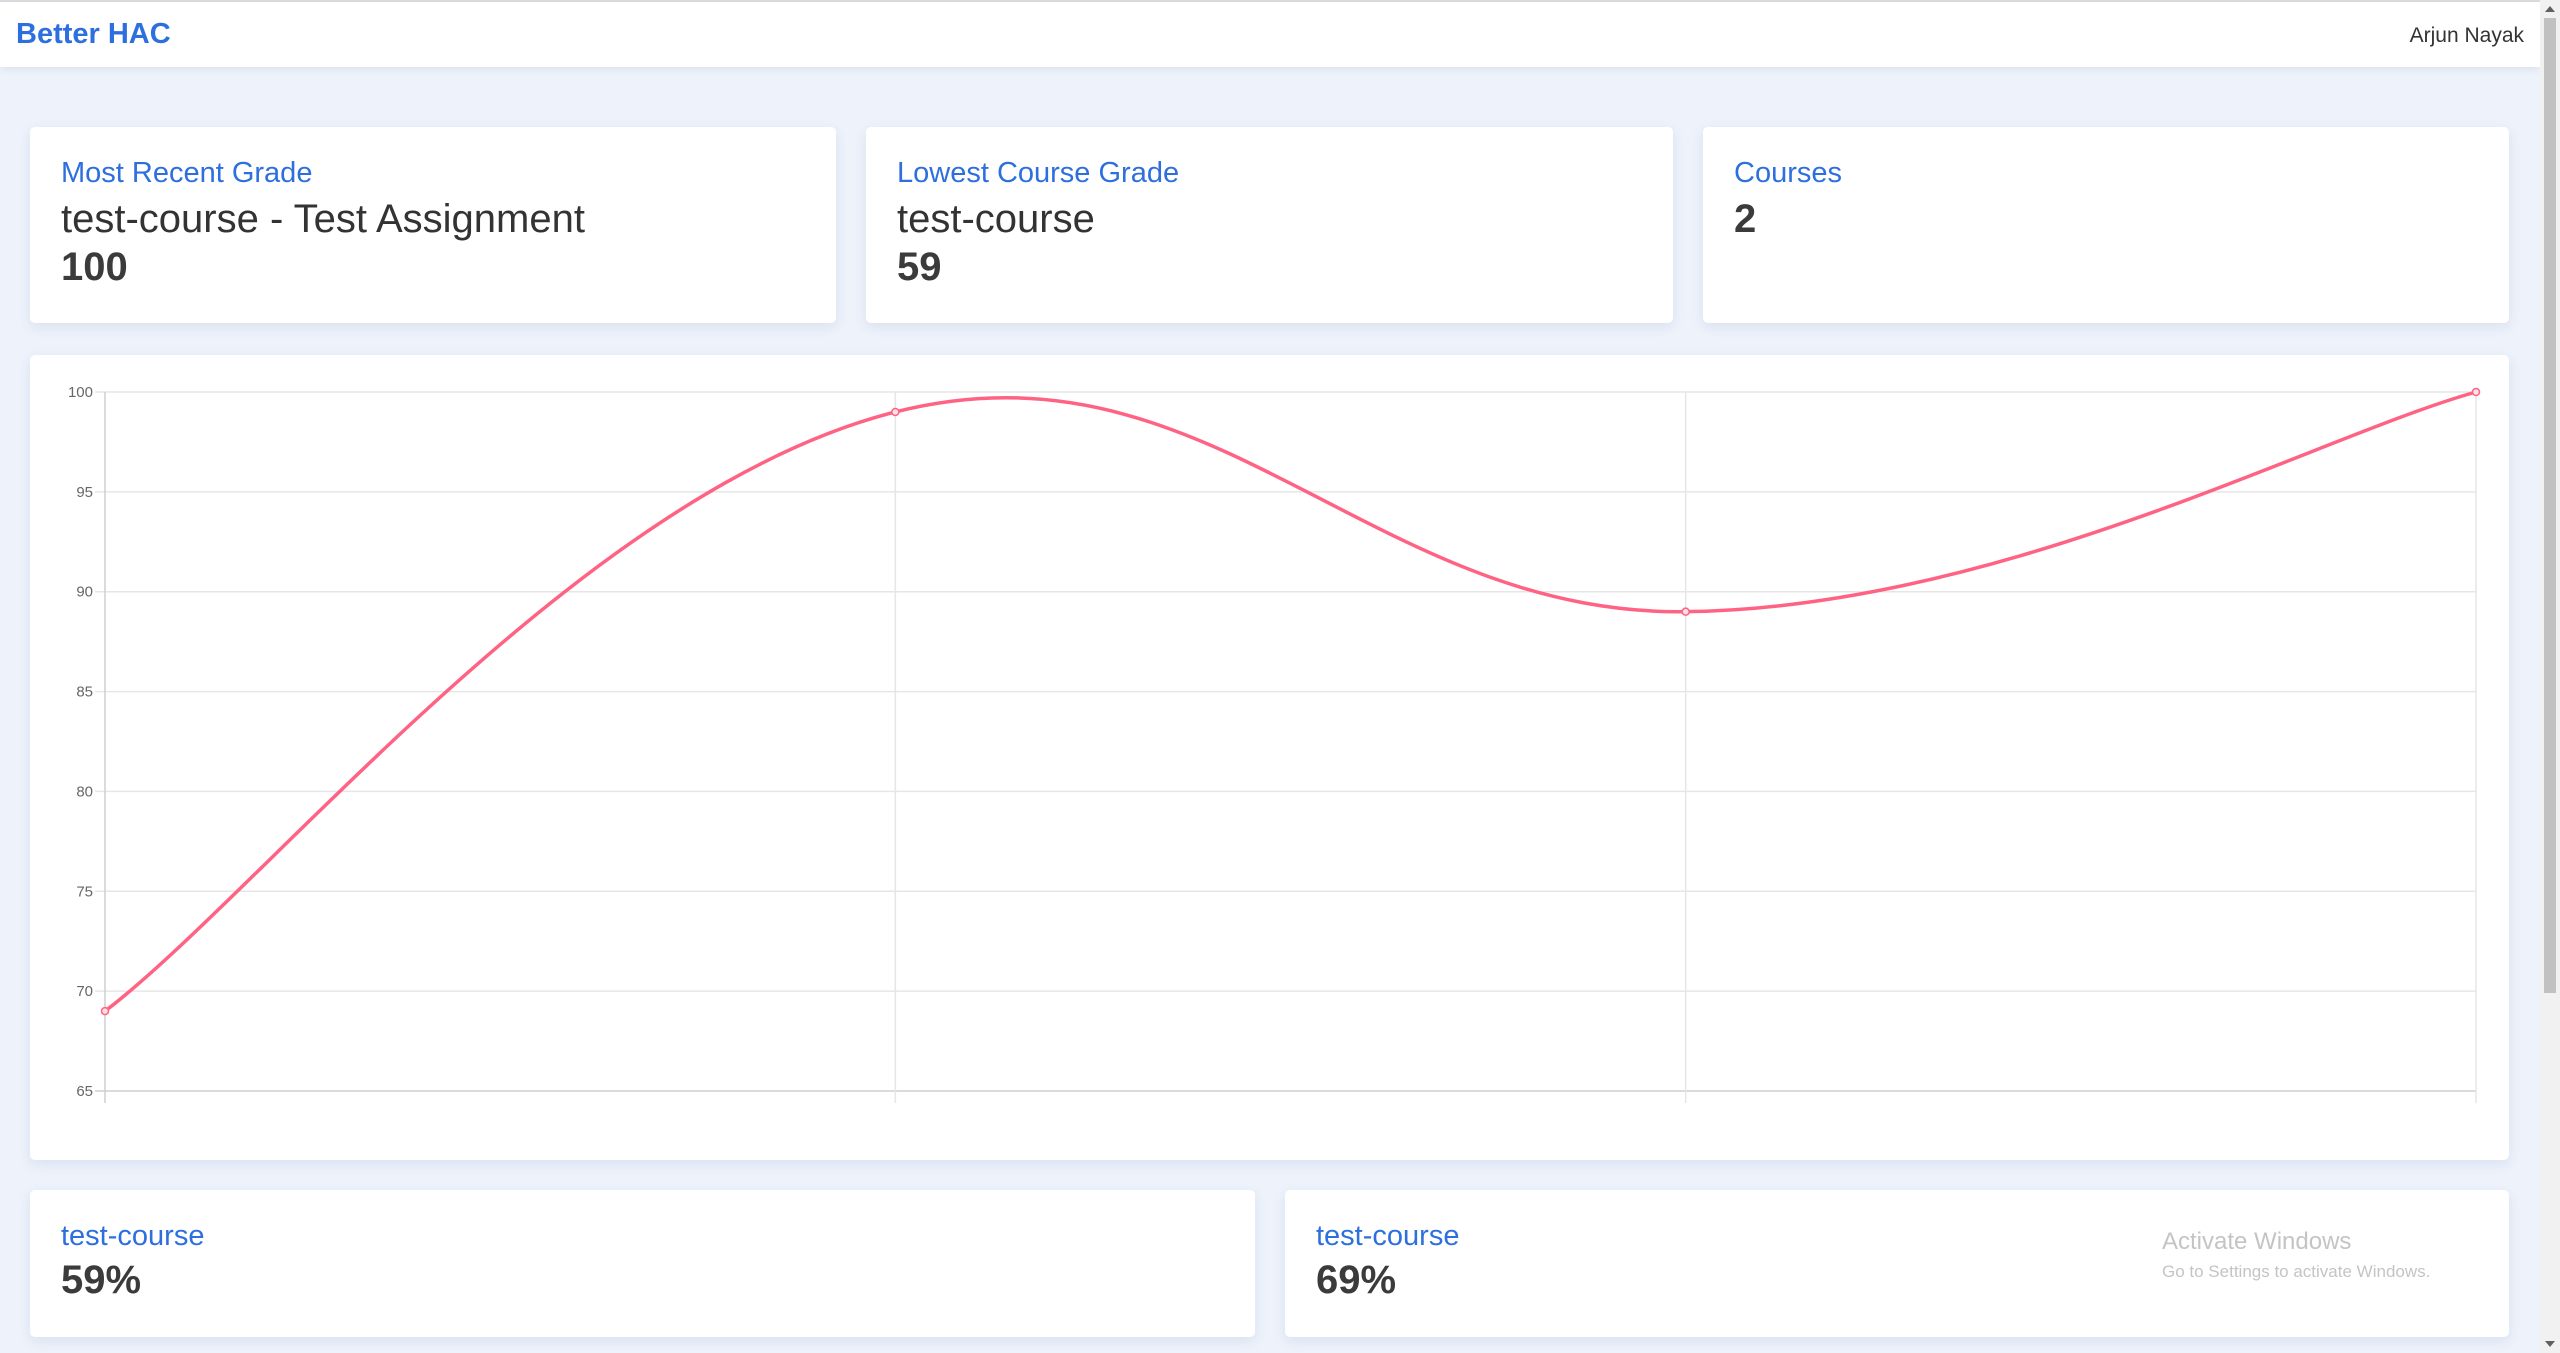  What do you see at coordinates (84, 891) in the screenshot?
I see `y-tick-label: 75` at bounding box center [84, 891].